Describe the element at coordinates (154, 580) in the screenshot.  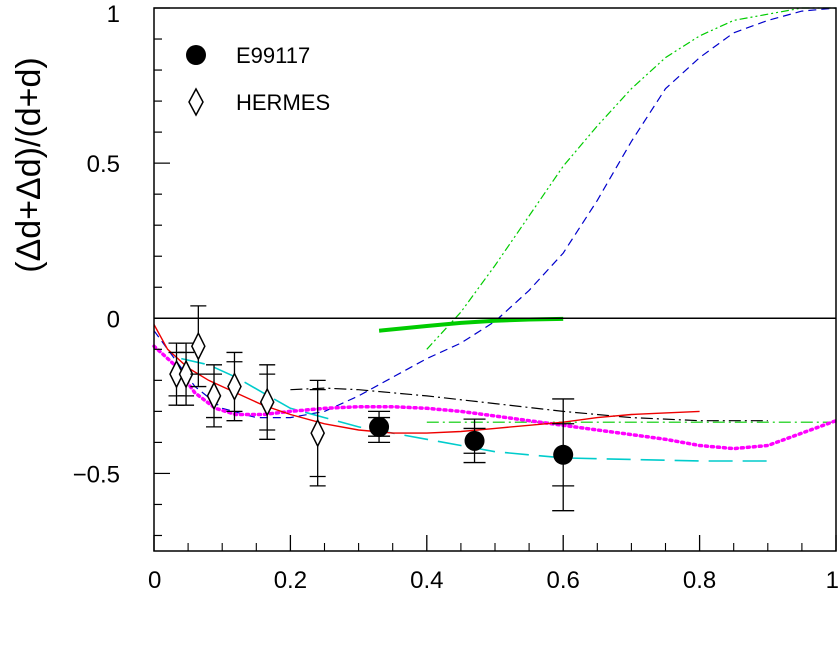
I see `x-tick-label: 0` at that location.